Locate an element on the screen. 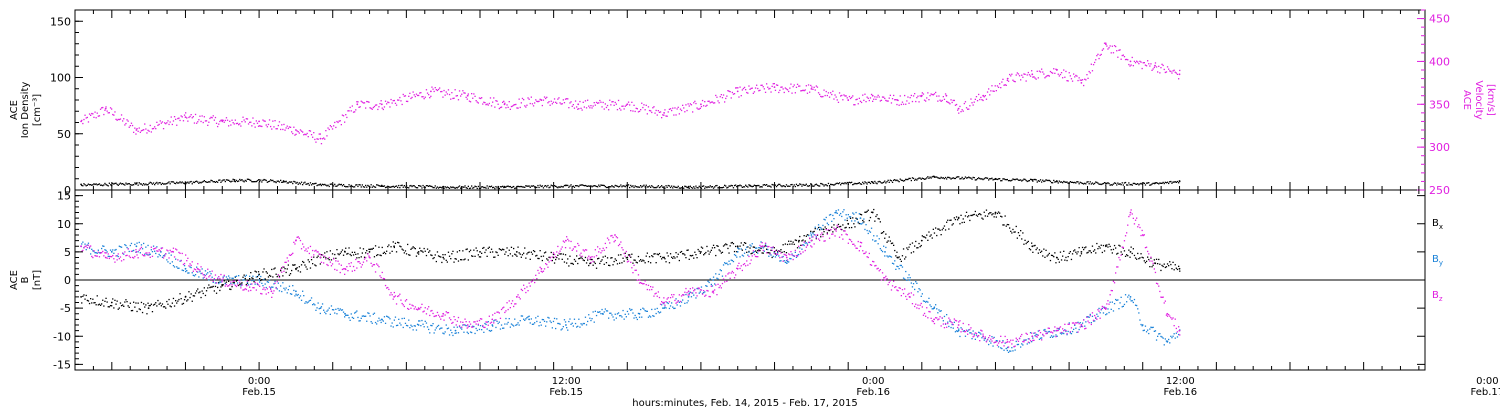 The image size is (1500, 410). by-series-anchor is located at coordinates (529, 319).